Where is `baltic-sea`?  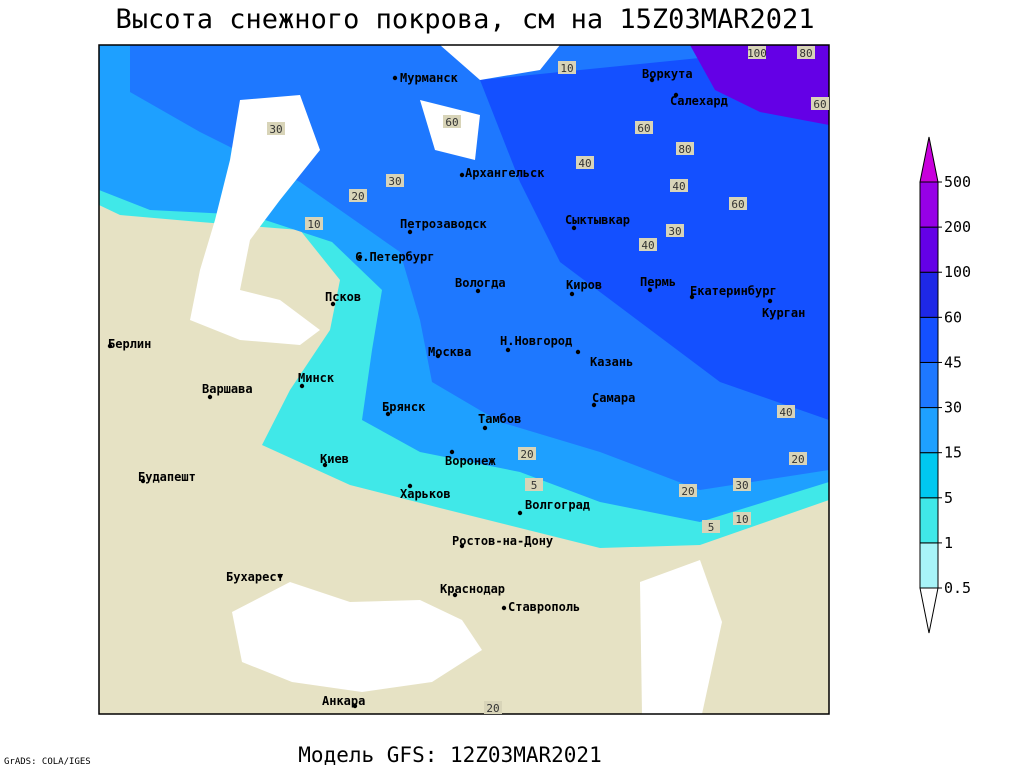
baltic-sea is located at coordinates (255, 220).